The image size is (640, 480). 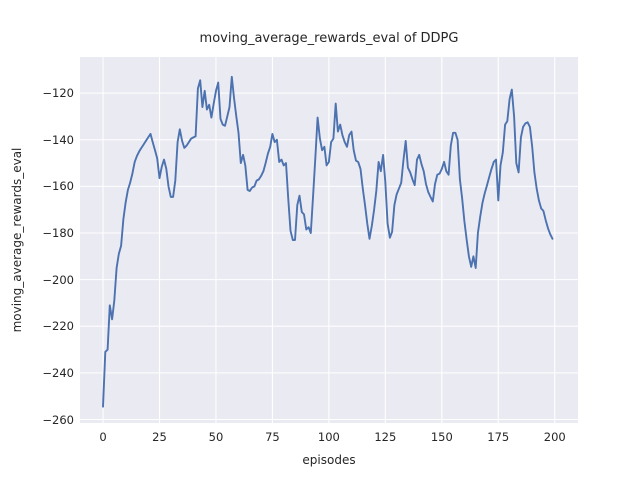 What do you see at coordinates (272, 437) in the screenshot?
I see `x-tick-label: 75` at bounding box center [272, 437].